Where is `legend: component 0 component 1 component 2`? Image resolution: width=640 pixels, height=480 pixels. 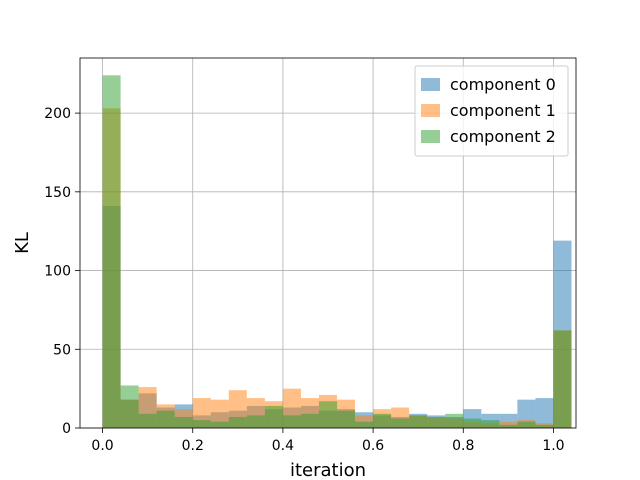
legend: component 0 component 1 component 2 is located at coordinates (491, 111).